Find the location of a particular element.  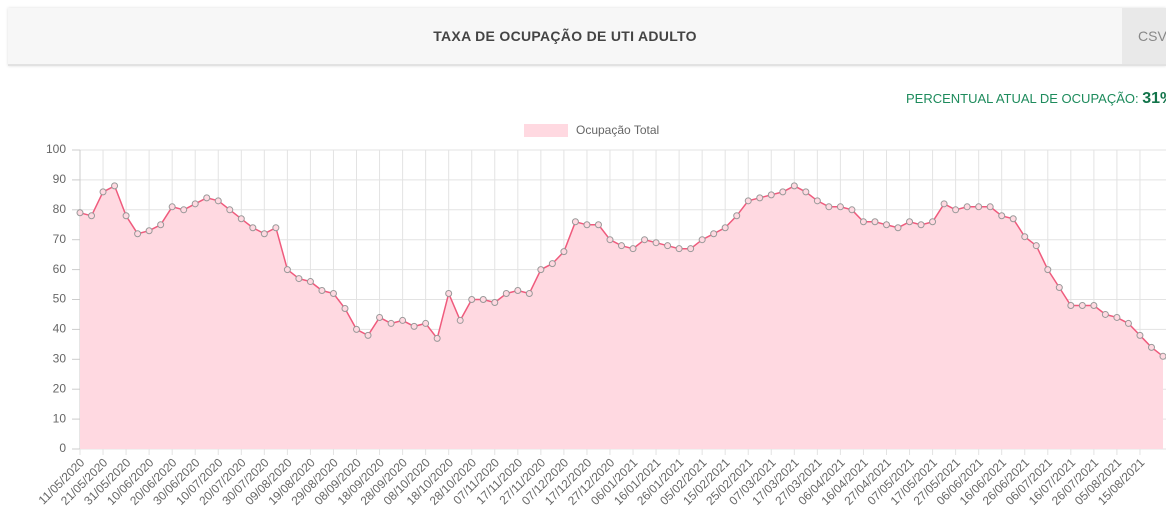

legend-swatch is located at coordinates (546, 130).